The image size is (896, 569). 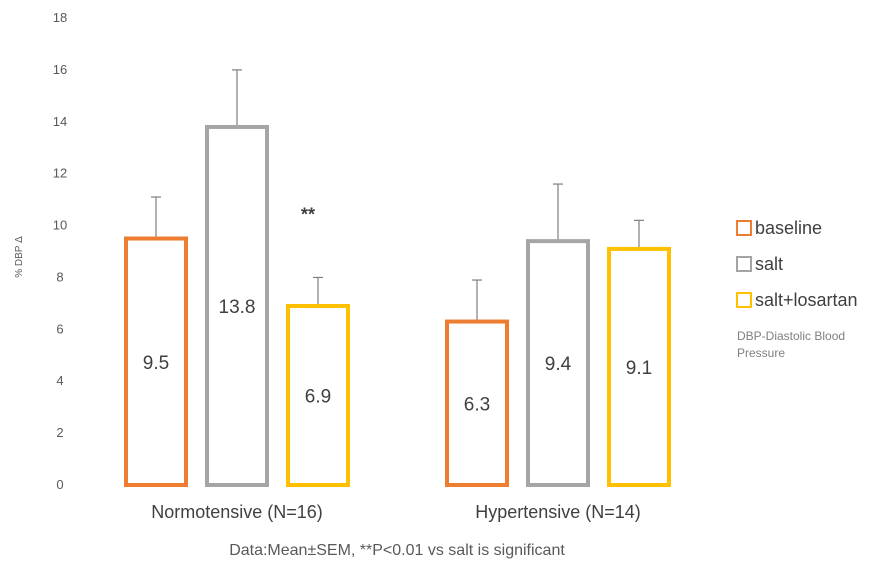 I want to click on y-axis: 0 2 4 6 8 10 12 14 16 18, so click(x=60, y=251).